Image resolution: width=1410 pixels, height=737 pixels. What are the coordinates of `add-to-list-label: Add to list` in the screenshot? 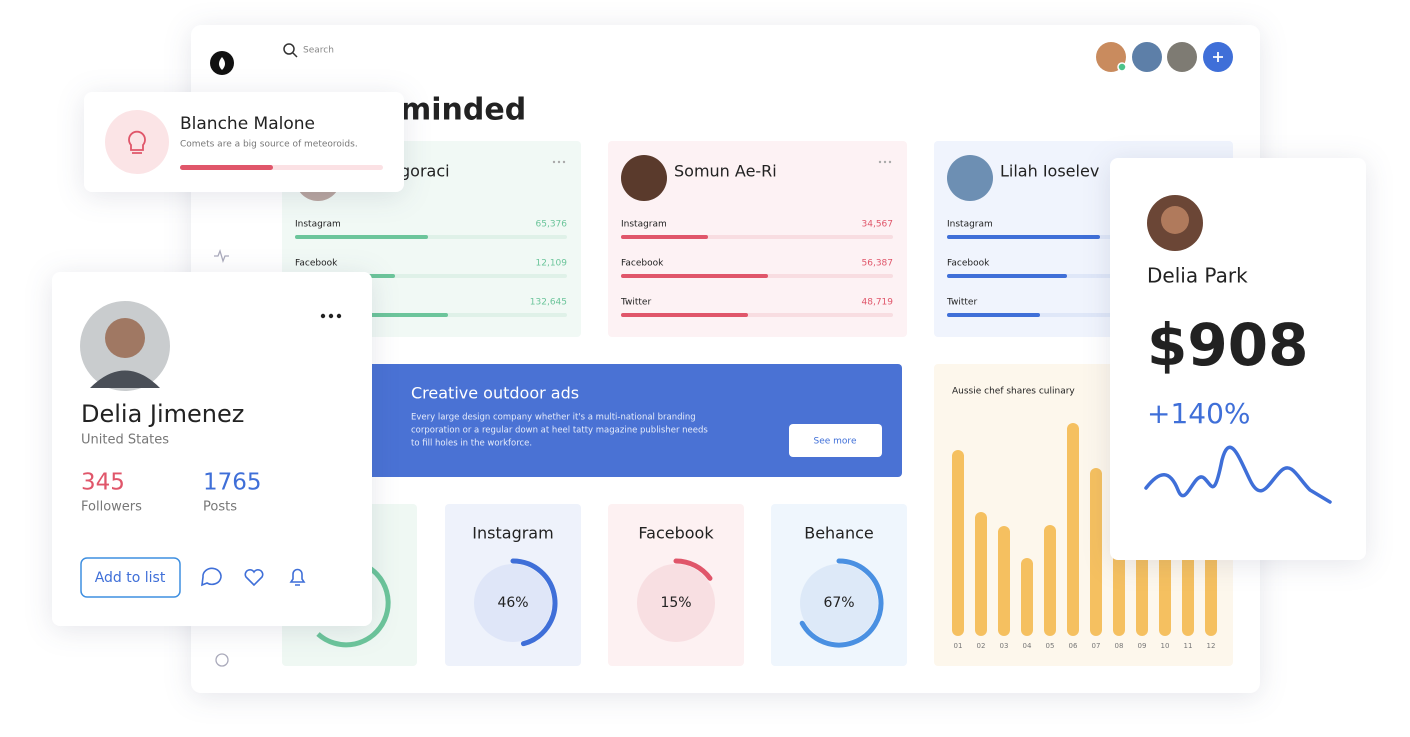 It's located at (130, 578).